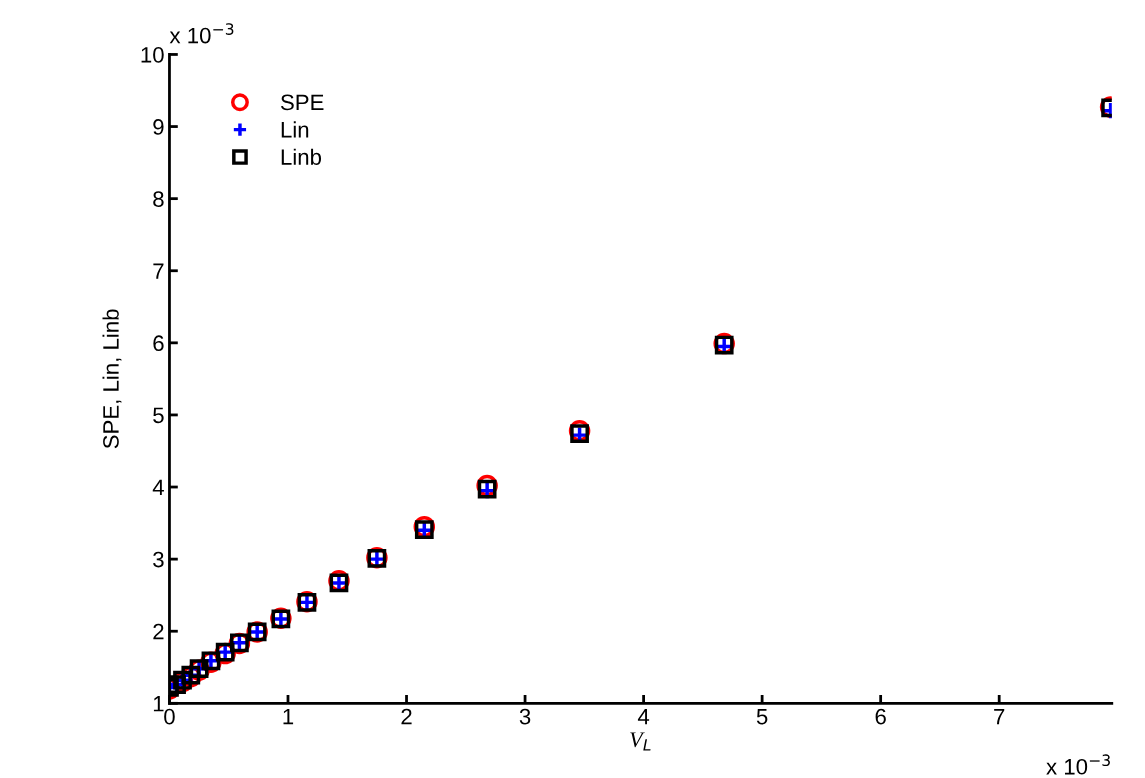 The width and height of the screenshot is (1145, 778). Describe the element at coordinates (158, 487) in the screenshot. I see `y-tick-label: 4` at that location.